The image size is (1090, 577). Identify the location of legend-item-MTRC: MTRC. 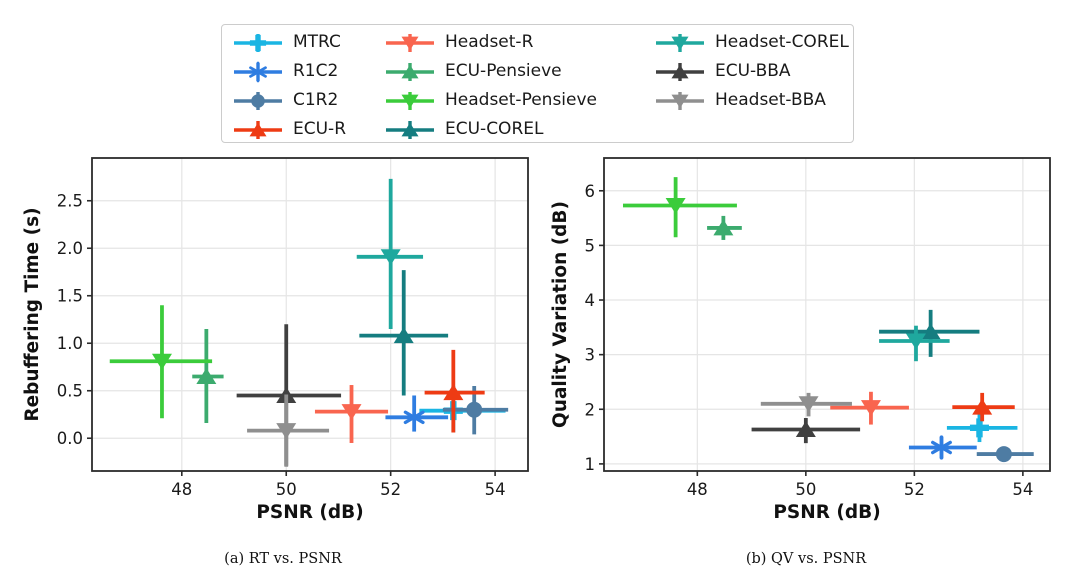
(308, 42).